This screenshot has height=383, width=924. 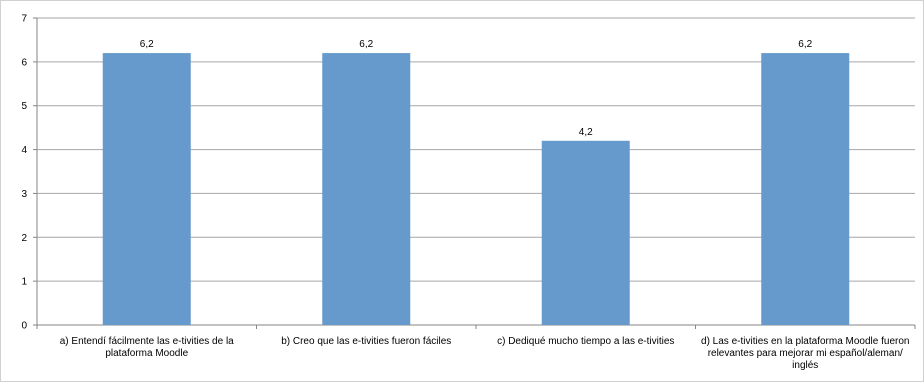 What do you see at coordinates (586, 341) in the screenshot?
I see `x-tick-label: c) Dediqué mucho tiempo a las e-tivities` at bounding box center [586, 341].